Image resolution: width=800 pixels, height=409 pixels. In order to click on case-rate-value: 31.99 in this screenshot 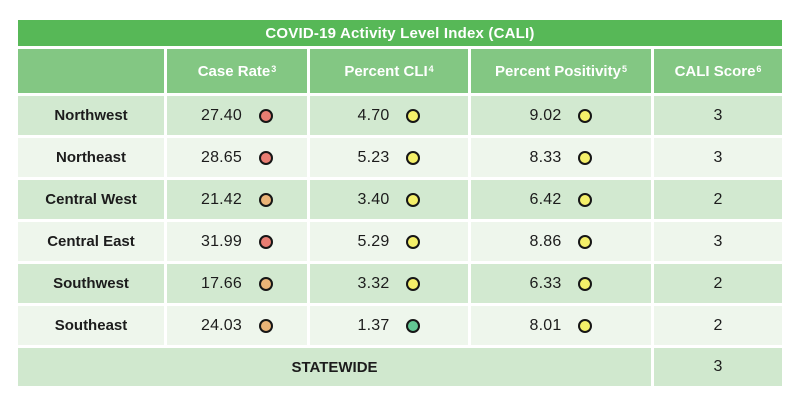, I will do `click(221, 241)`.